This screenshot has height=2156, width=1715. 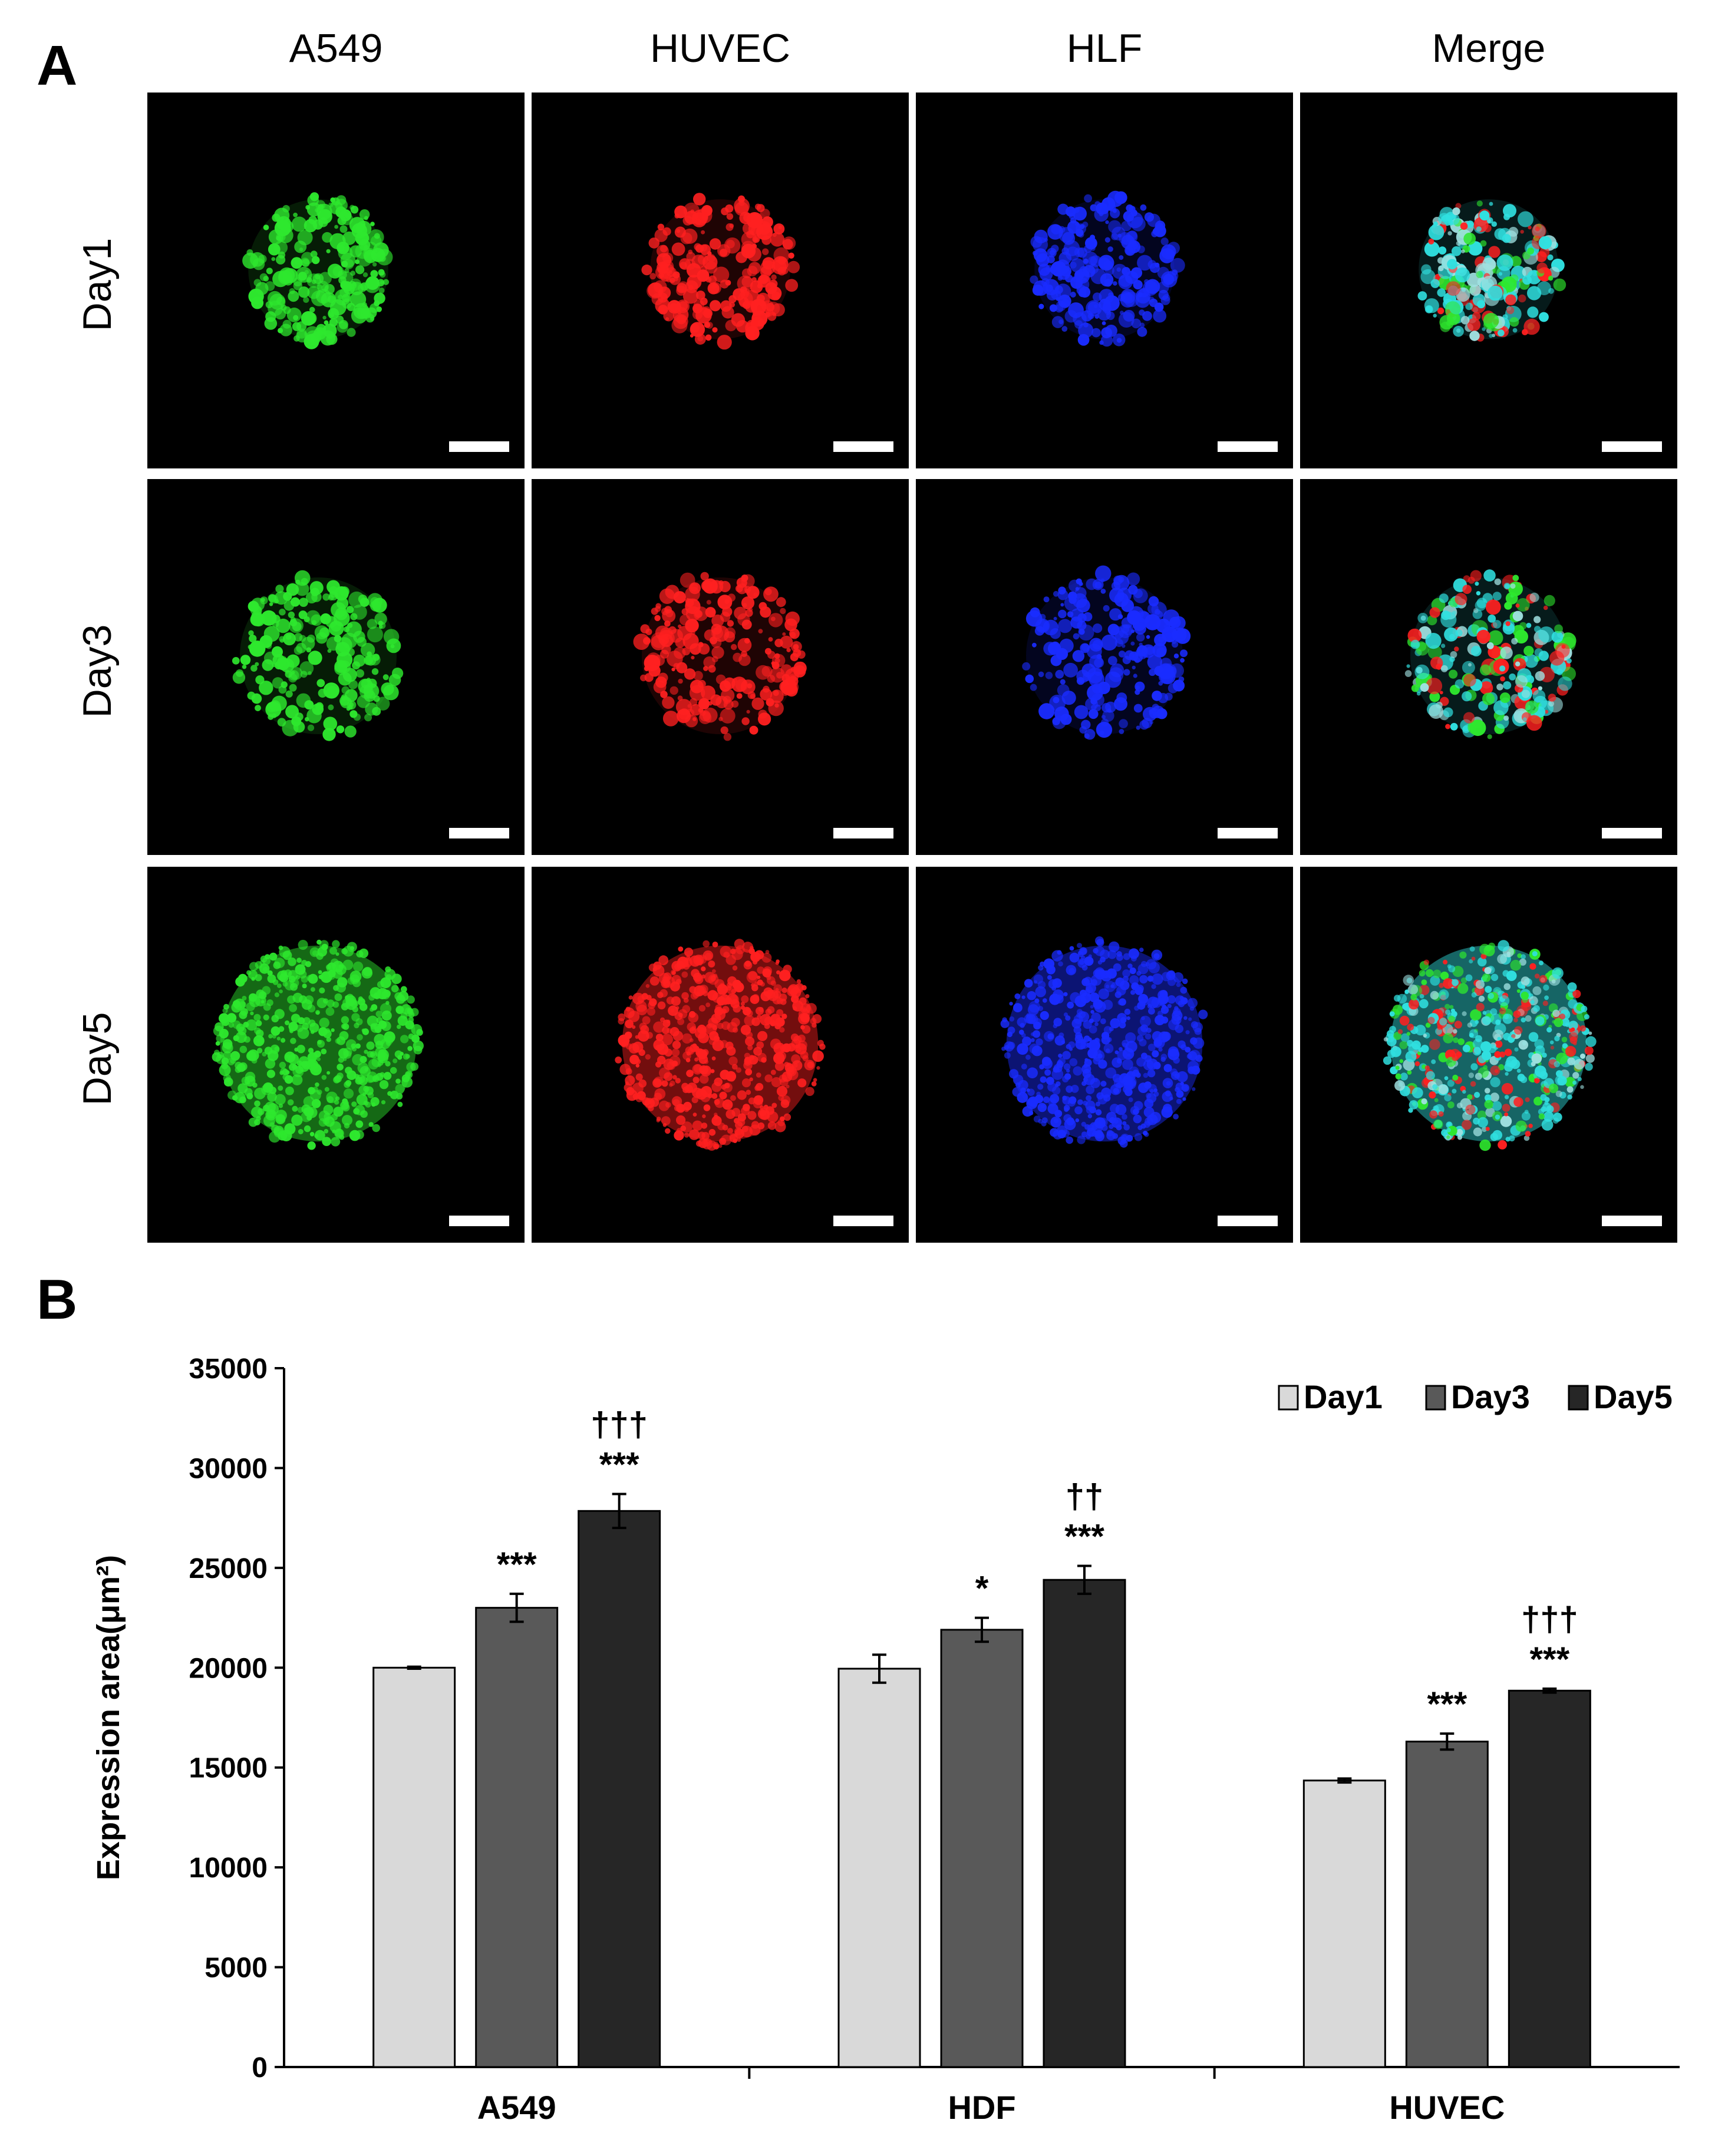 What do you see at coordinates (97, 284) in the screenshot?
I see `row-label-day1: Day1` at bounding box center [97, 284].